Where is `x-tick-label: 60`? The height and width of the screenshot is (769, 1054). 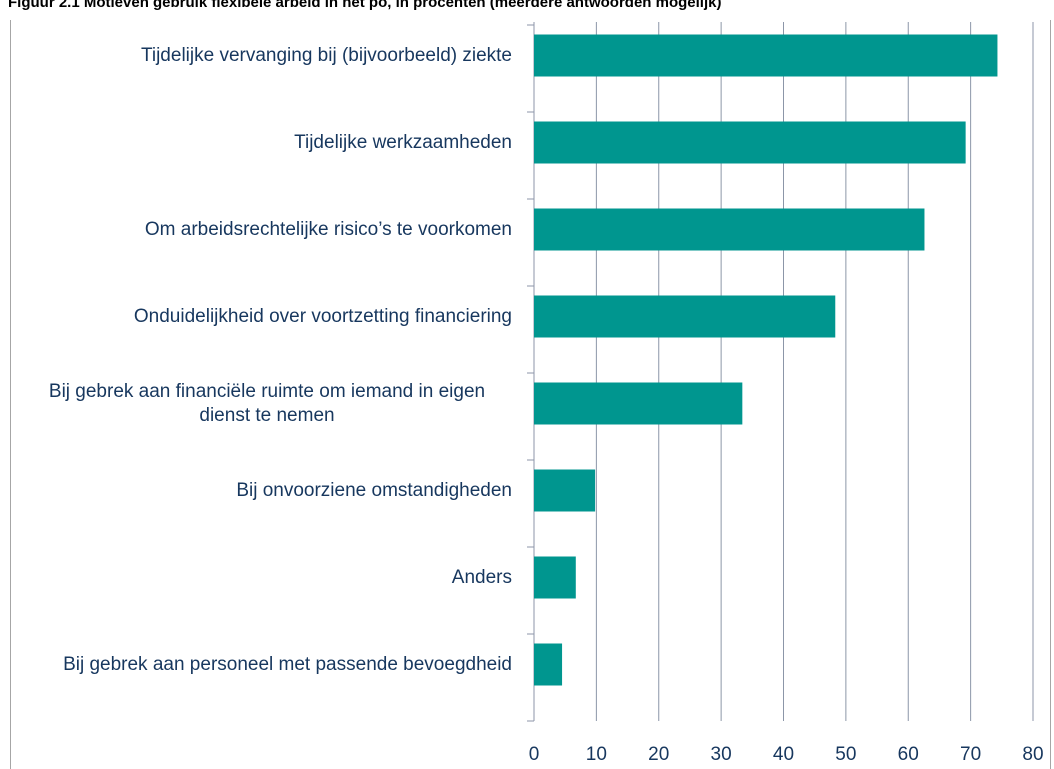 x-tick-label: 60 is located at coordinates (908, 754).